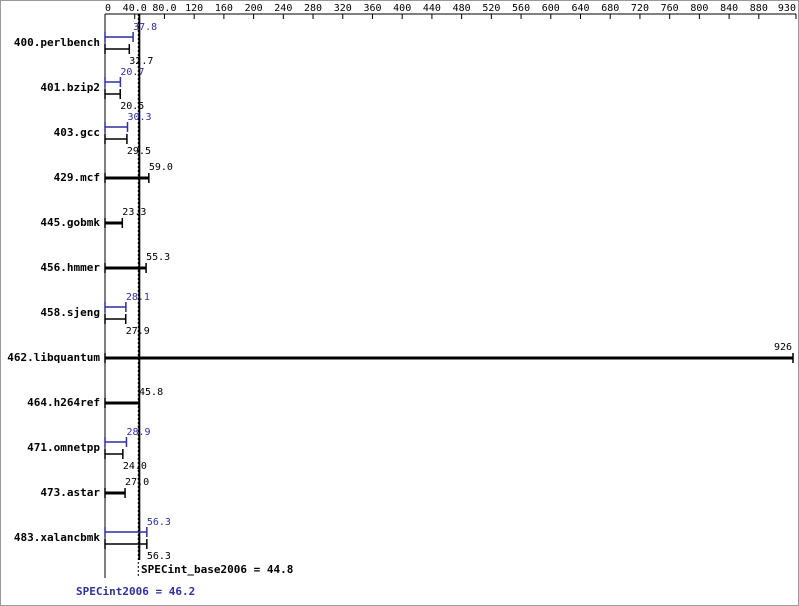  What do you see at coordinates (580, 8) in the screenshot?
I see `x-tick-label: 640` at bounding box center [580, 8].